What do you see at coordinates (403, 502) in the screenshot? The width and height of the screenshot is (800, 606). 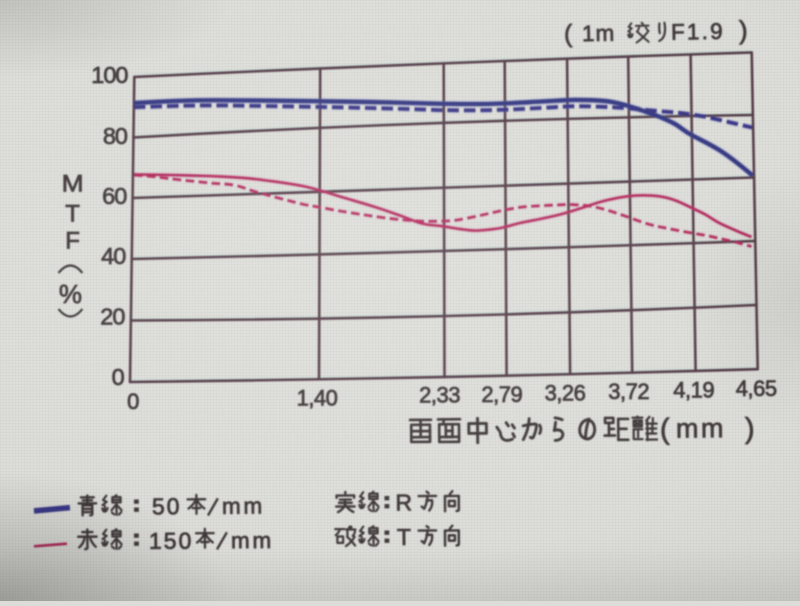 I see `svg-text: R` at bounding box center [403, 502].